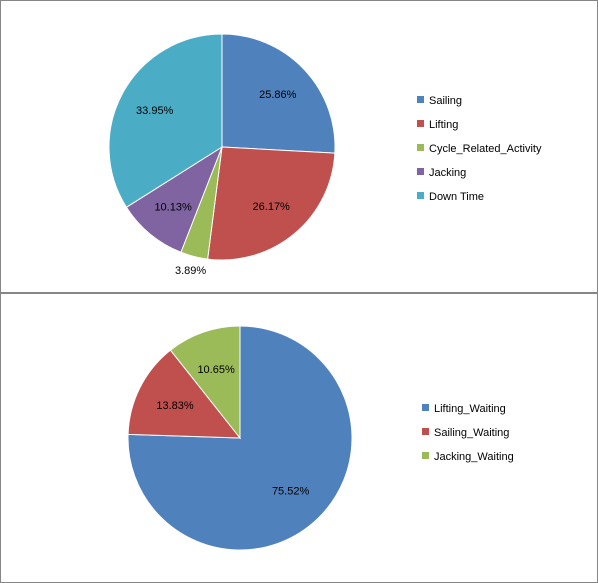 This screenshot has width=598, height=583. I want to click on pie-slice-jacking, so click(174, 199).